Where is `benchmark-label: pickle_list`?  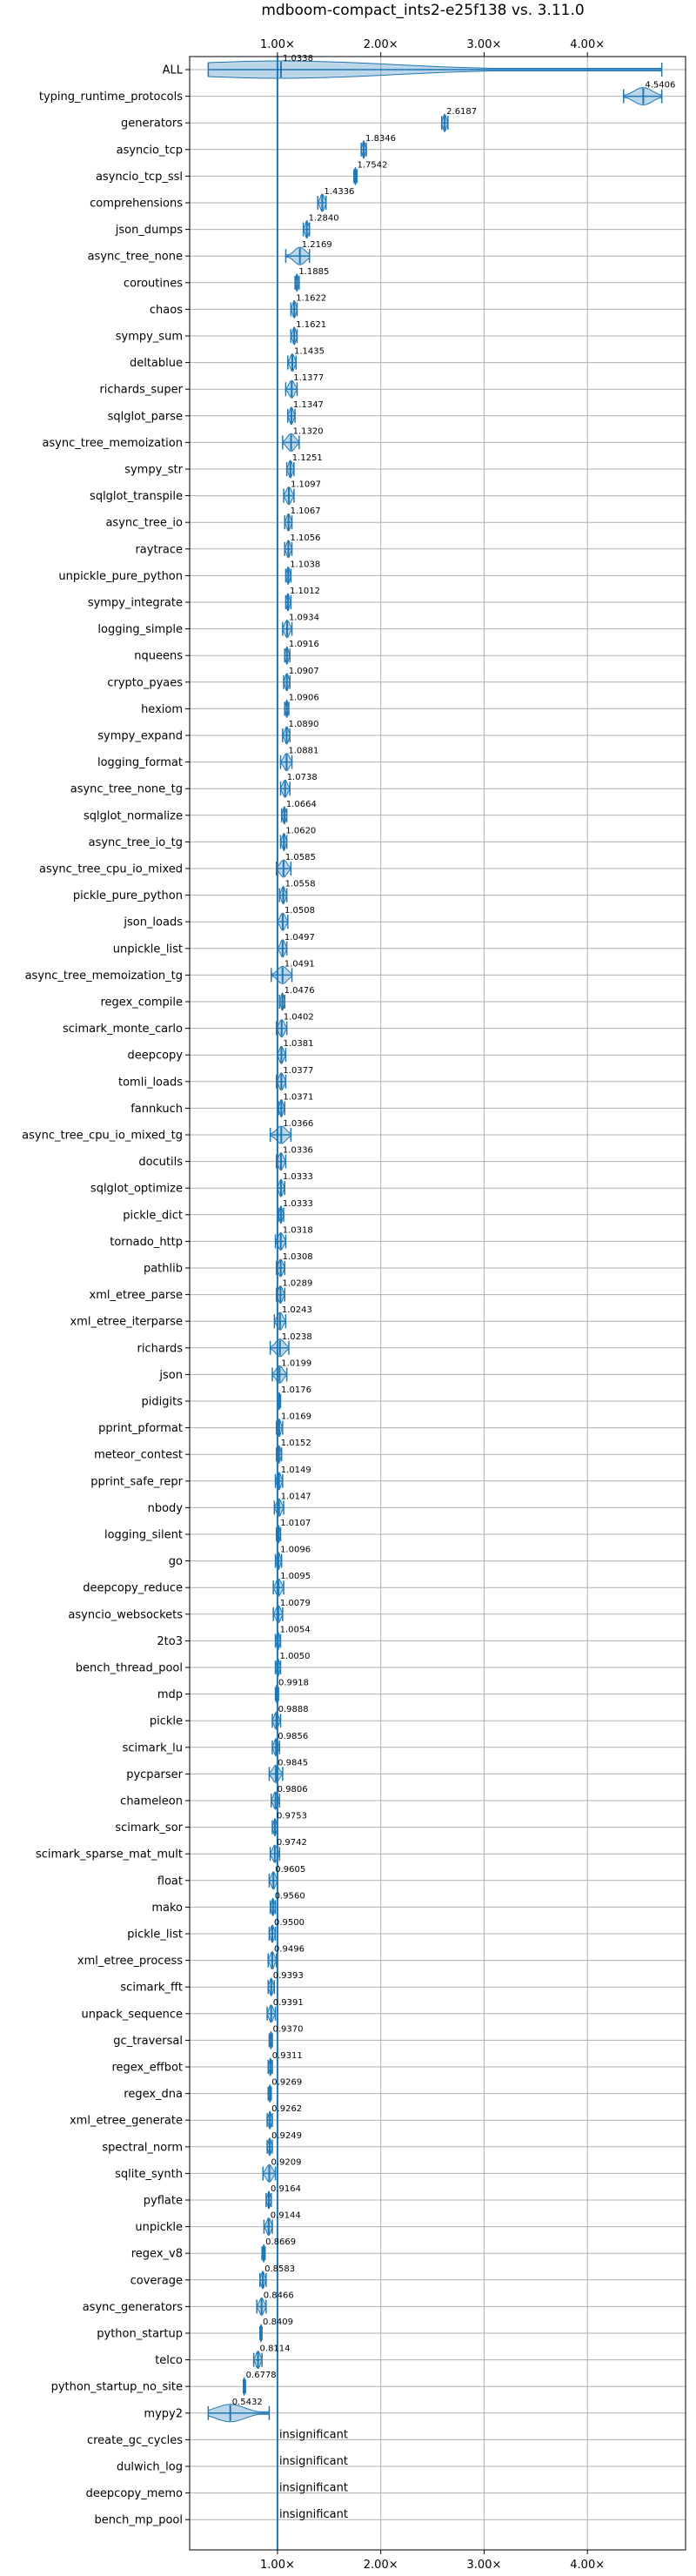
benchmark-label: pickle_list is located at coordinates (155, 1936).